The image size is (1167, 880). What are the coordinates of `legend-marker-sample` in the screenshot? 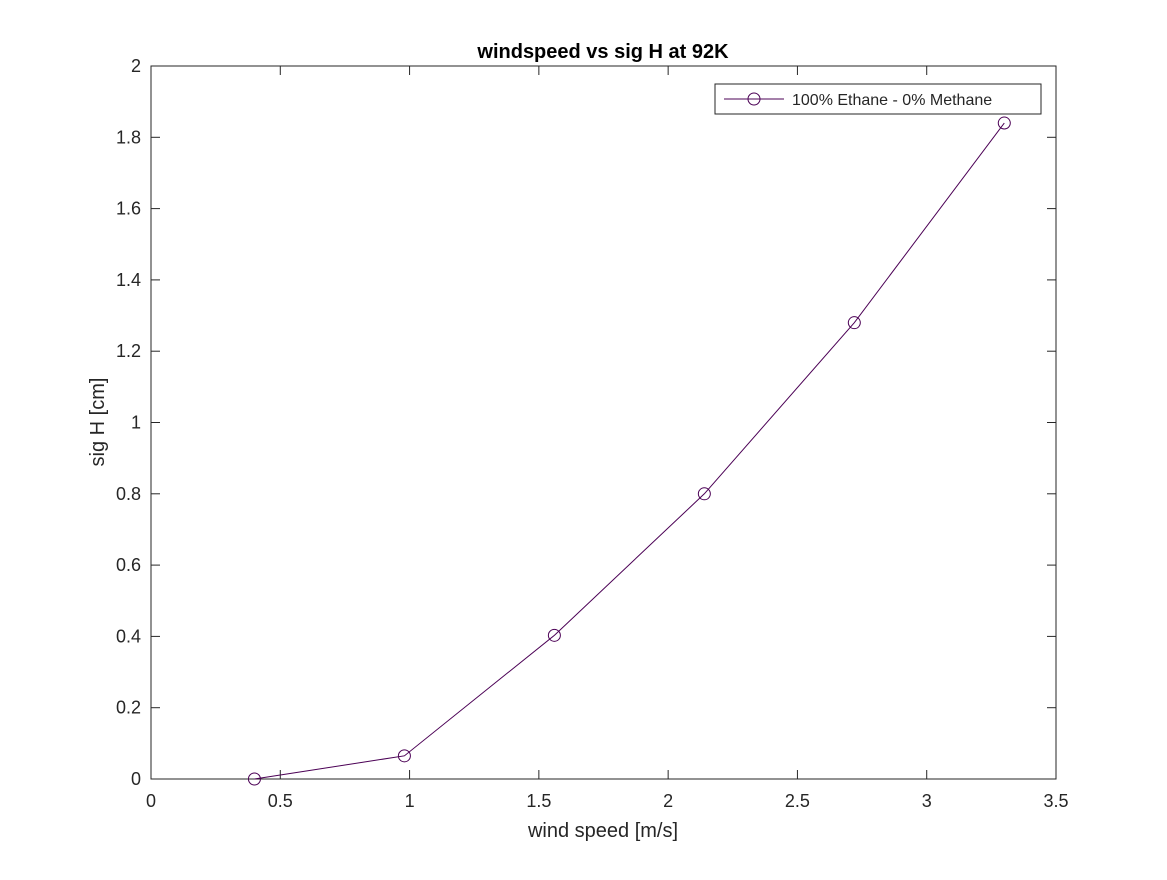 It's located at (754, 99).